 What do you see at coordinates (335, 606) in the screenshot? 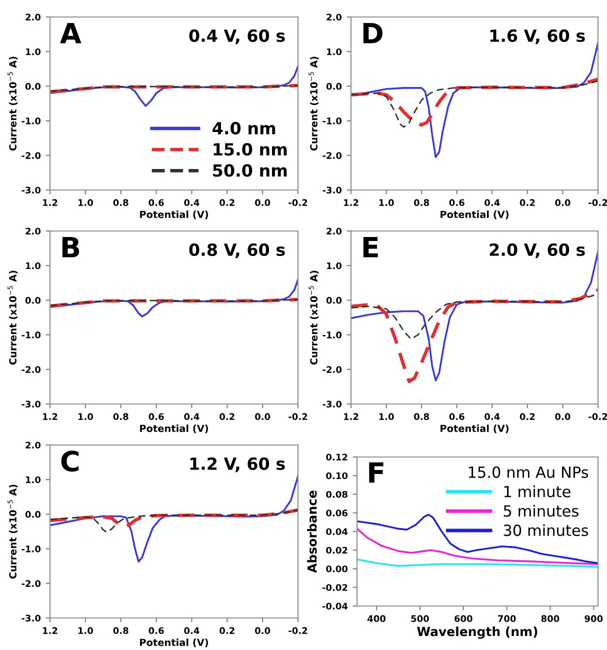
I see `y-tick-label: -0.04` at bounding box center [335, 606].